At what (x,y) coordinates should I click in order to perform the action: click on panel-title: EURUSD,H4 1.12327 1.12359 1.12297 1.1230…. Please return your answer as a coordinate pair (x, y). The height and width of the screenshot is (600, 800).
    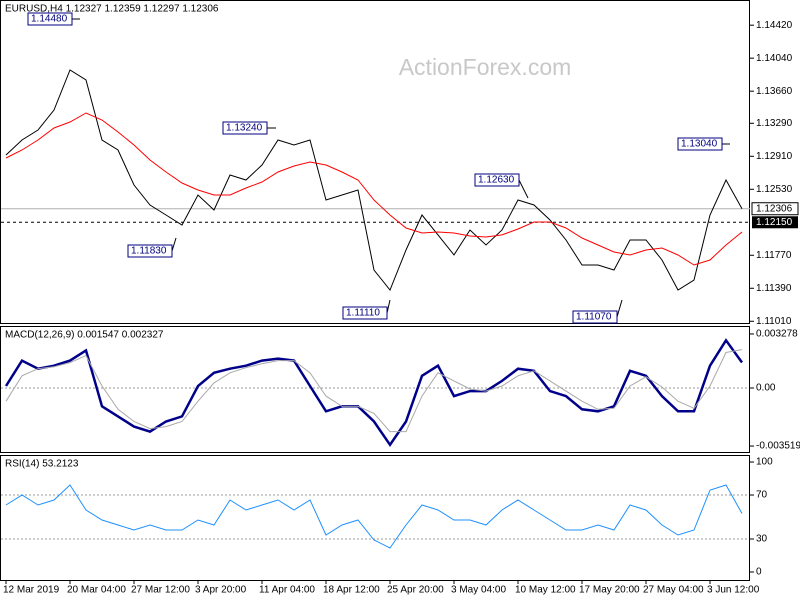
    Looking at the image, I should click on (112, 9).